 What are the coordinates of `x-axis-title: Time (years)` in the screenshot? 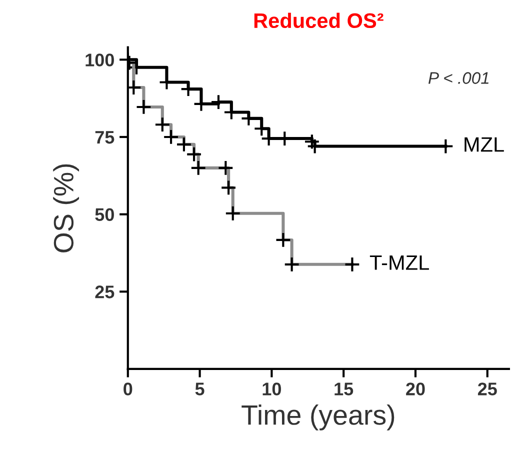 It's located at (318, 417).